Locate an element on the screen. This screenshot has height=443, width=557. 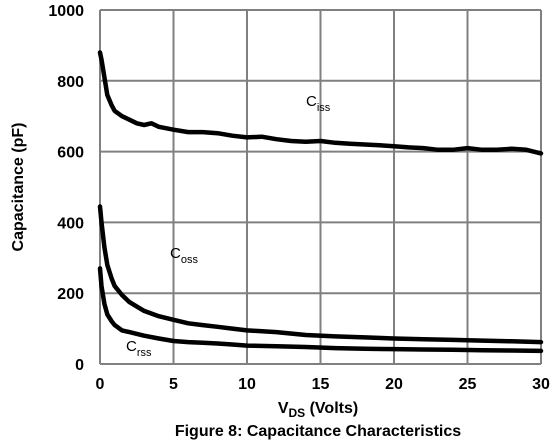
y-tick-label: 1000 is located at coordinates (66, 11).